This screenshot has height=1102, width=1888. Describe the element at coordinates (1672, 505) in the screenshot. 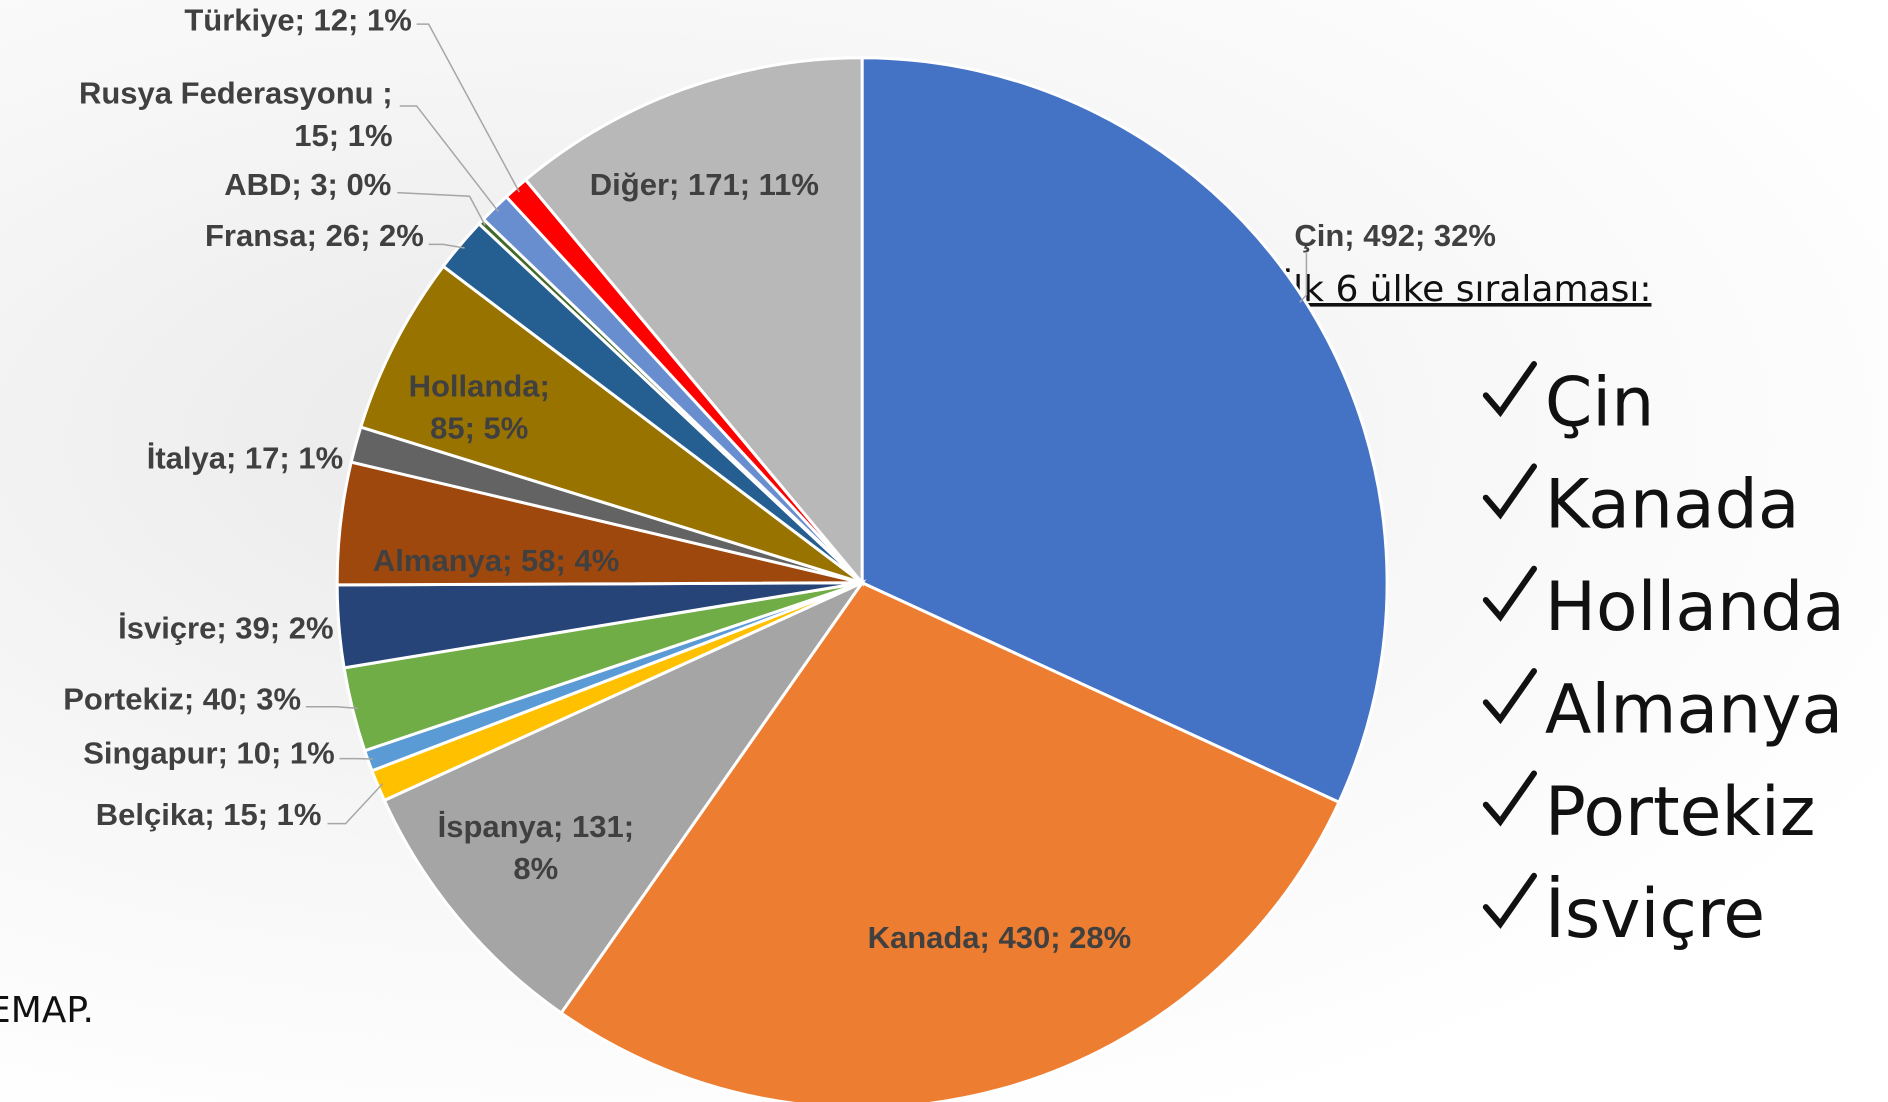

I see `panel-item: Kanada` at that location.